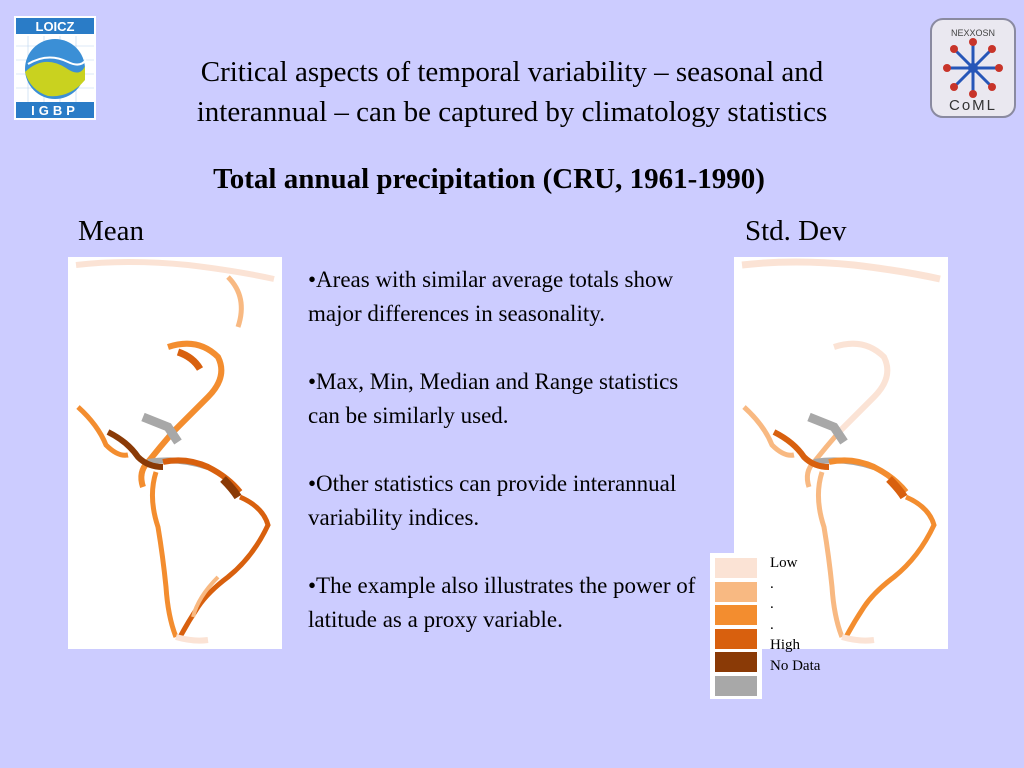 The width and height of the screenshot is (1024, 768). What do you see at coordinates (111, 231) in the screenshot?
I see `mean-label: Mean` at bounding box center [111, 231].